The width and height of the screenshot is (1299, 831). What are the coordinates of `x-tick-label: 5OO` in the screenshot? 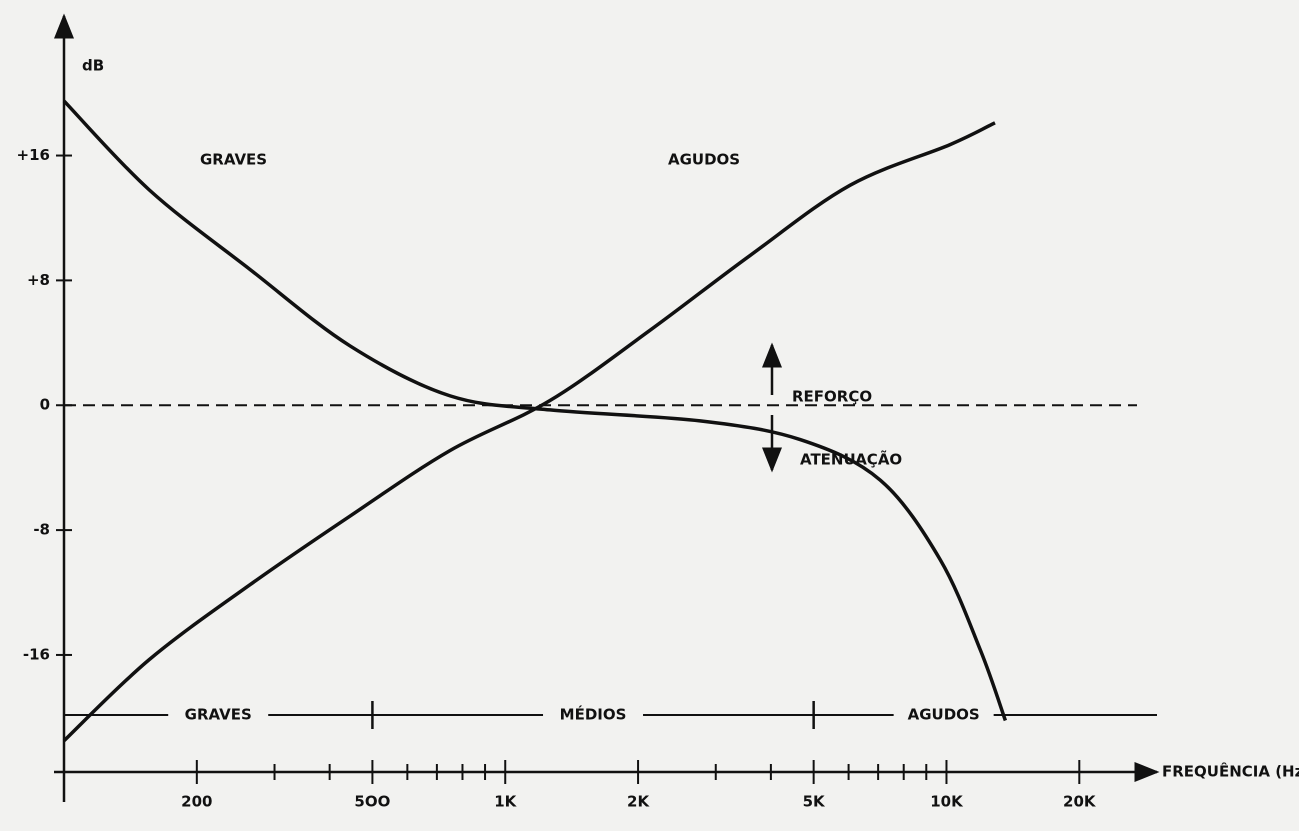 It's located at (372, 802).